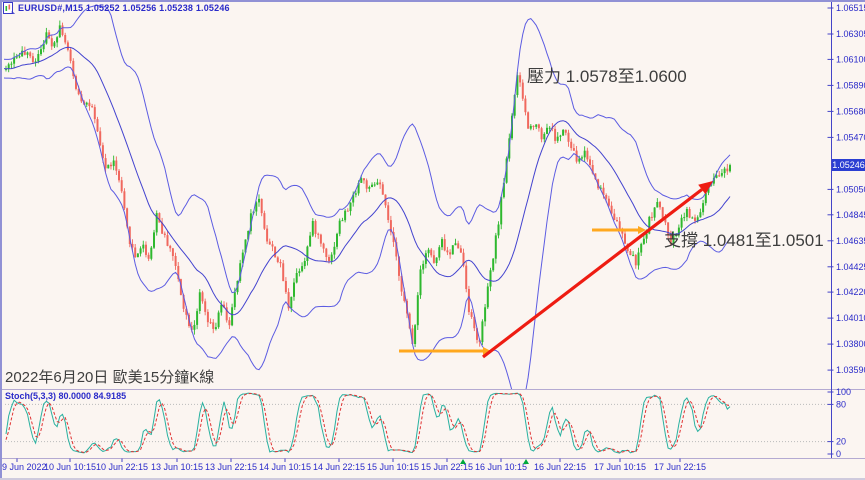 This screenshot has height=480, width=865. I want to click on support-annotation: 支撐 1.0481至1.0501, so click(744, 240).